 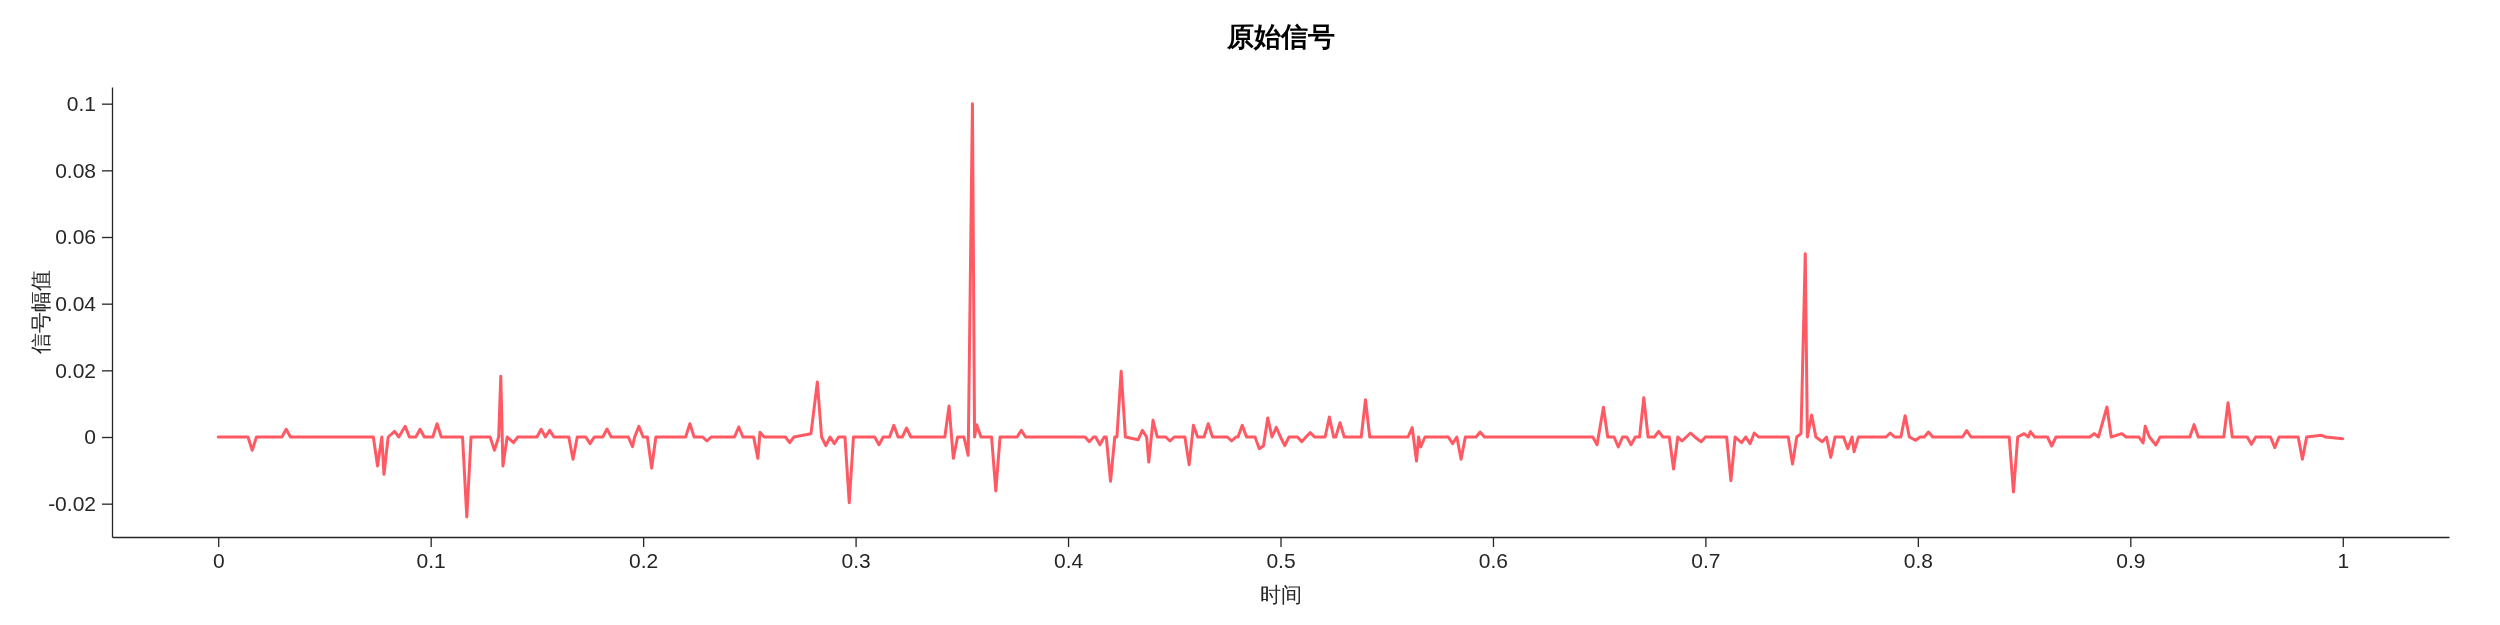 I want to click on x-tick-label: 0.4, so click(x=1068, y=560).